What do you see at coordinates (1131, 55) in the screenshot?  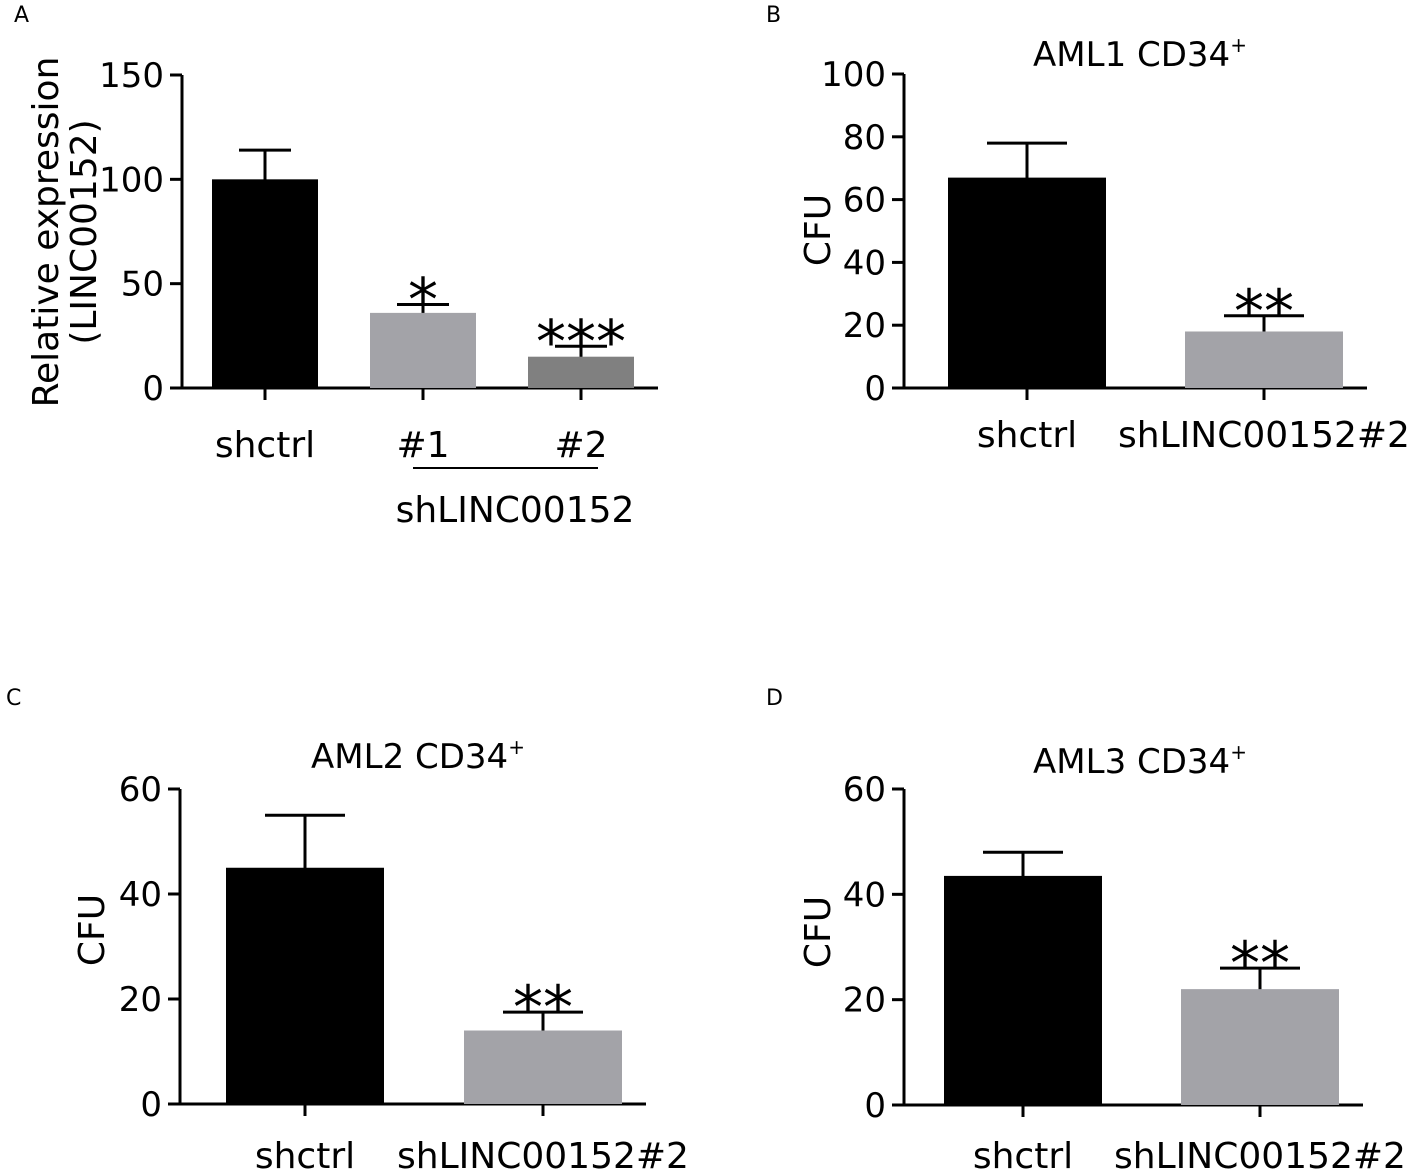 I see `chart-title-text: AML1 CD34` at bounding box center [1131, 55].